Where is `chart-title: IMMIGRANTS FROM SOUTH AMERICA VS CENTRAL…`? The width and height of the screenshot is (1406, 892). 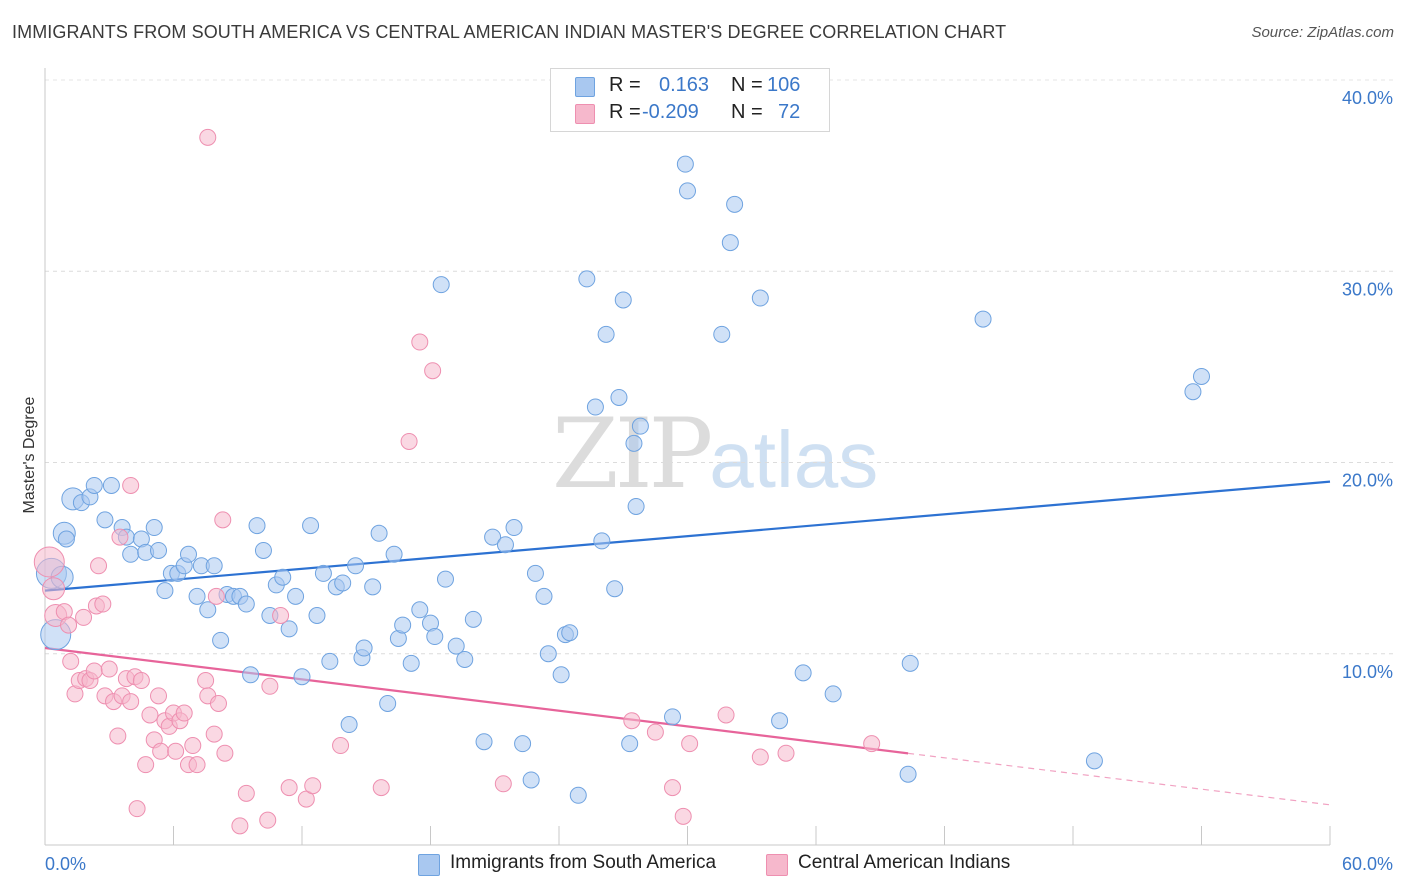
chart-title: IMMIGRANTS FROM SOUTH AMERICA VS CENTRAL… is located at coordinates (509, 32).